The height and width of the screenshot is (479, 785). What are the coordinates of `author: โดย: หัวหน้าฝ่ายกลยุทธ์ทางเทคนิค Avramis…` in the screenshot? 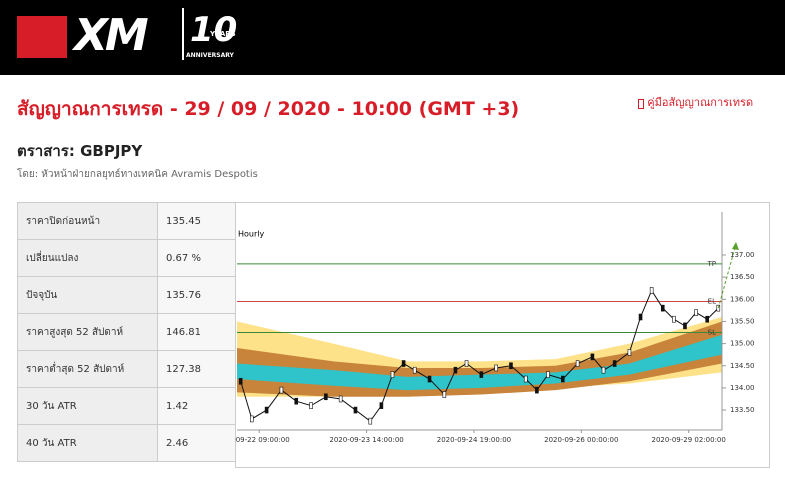 It's located at (137, 174).